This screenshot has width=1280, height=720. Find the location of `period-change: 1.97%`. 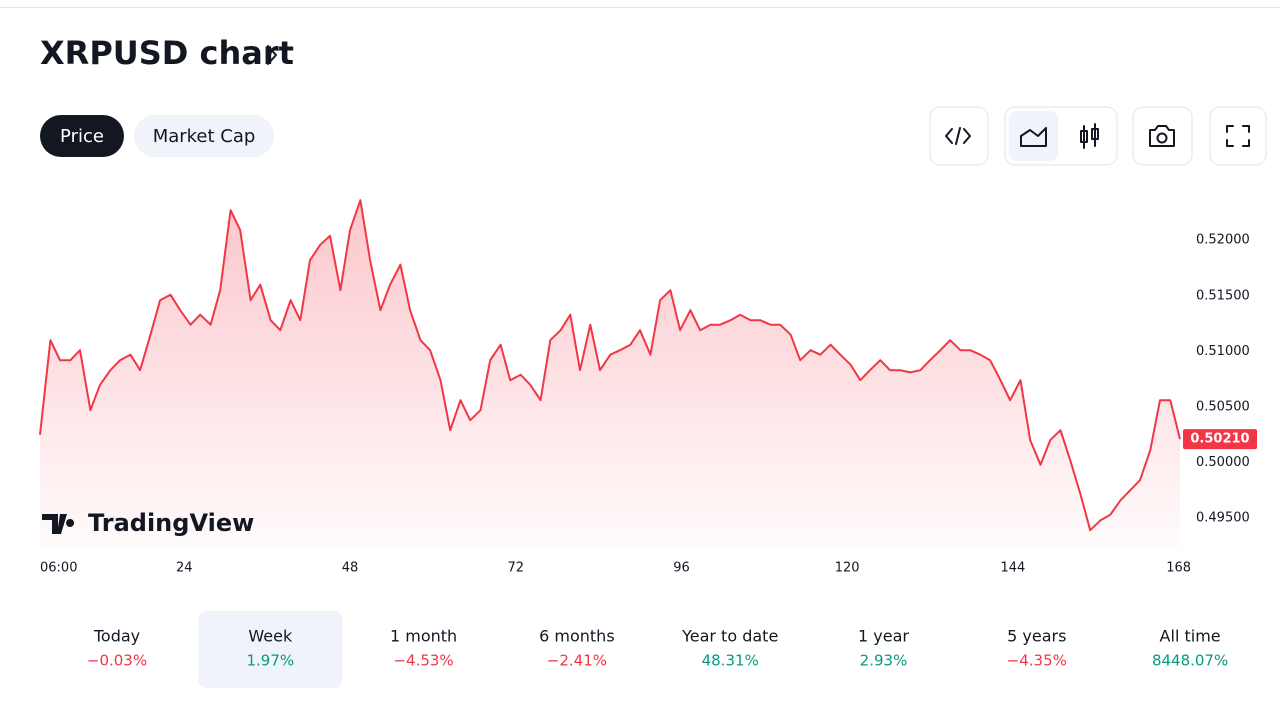

period-change: 1.97% is located at coordinates (270, 661).